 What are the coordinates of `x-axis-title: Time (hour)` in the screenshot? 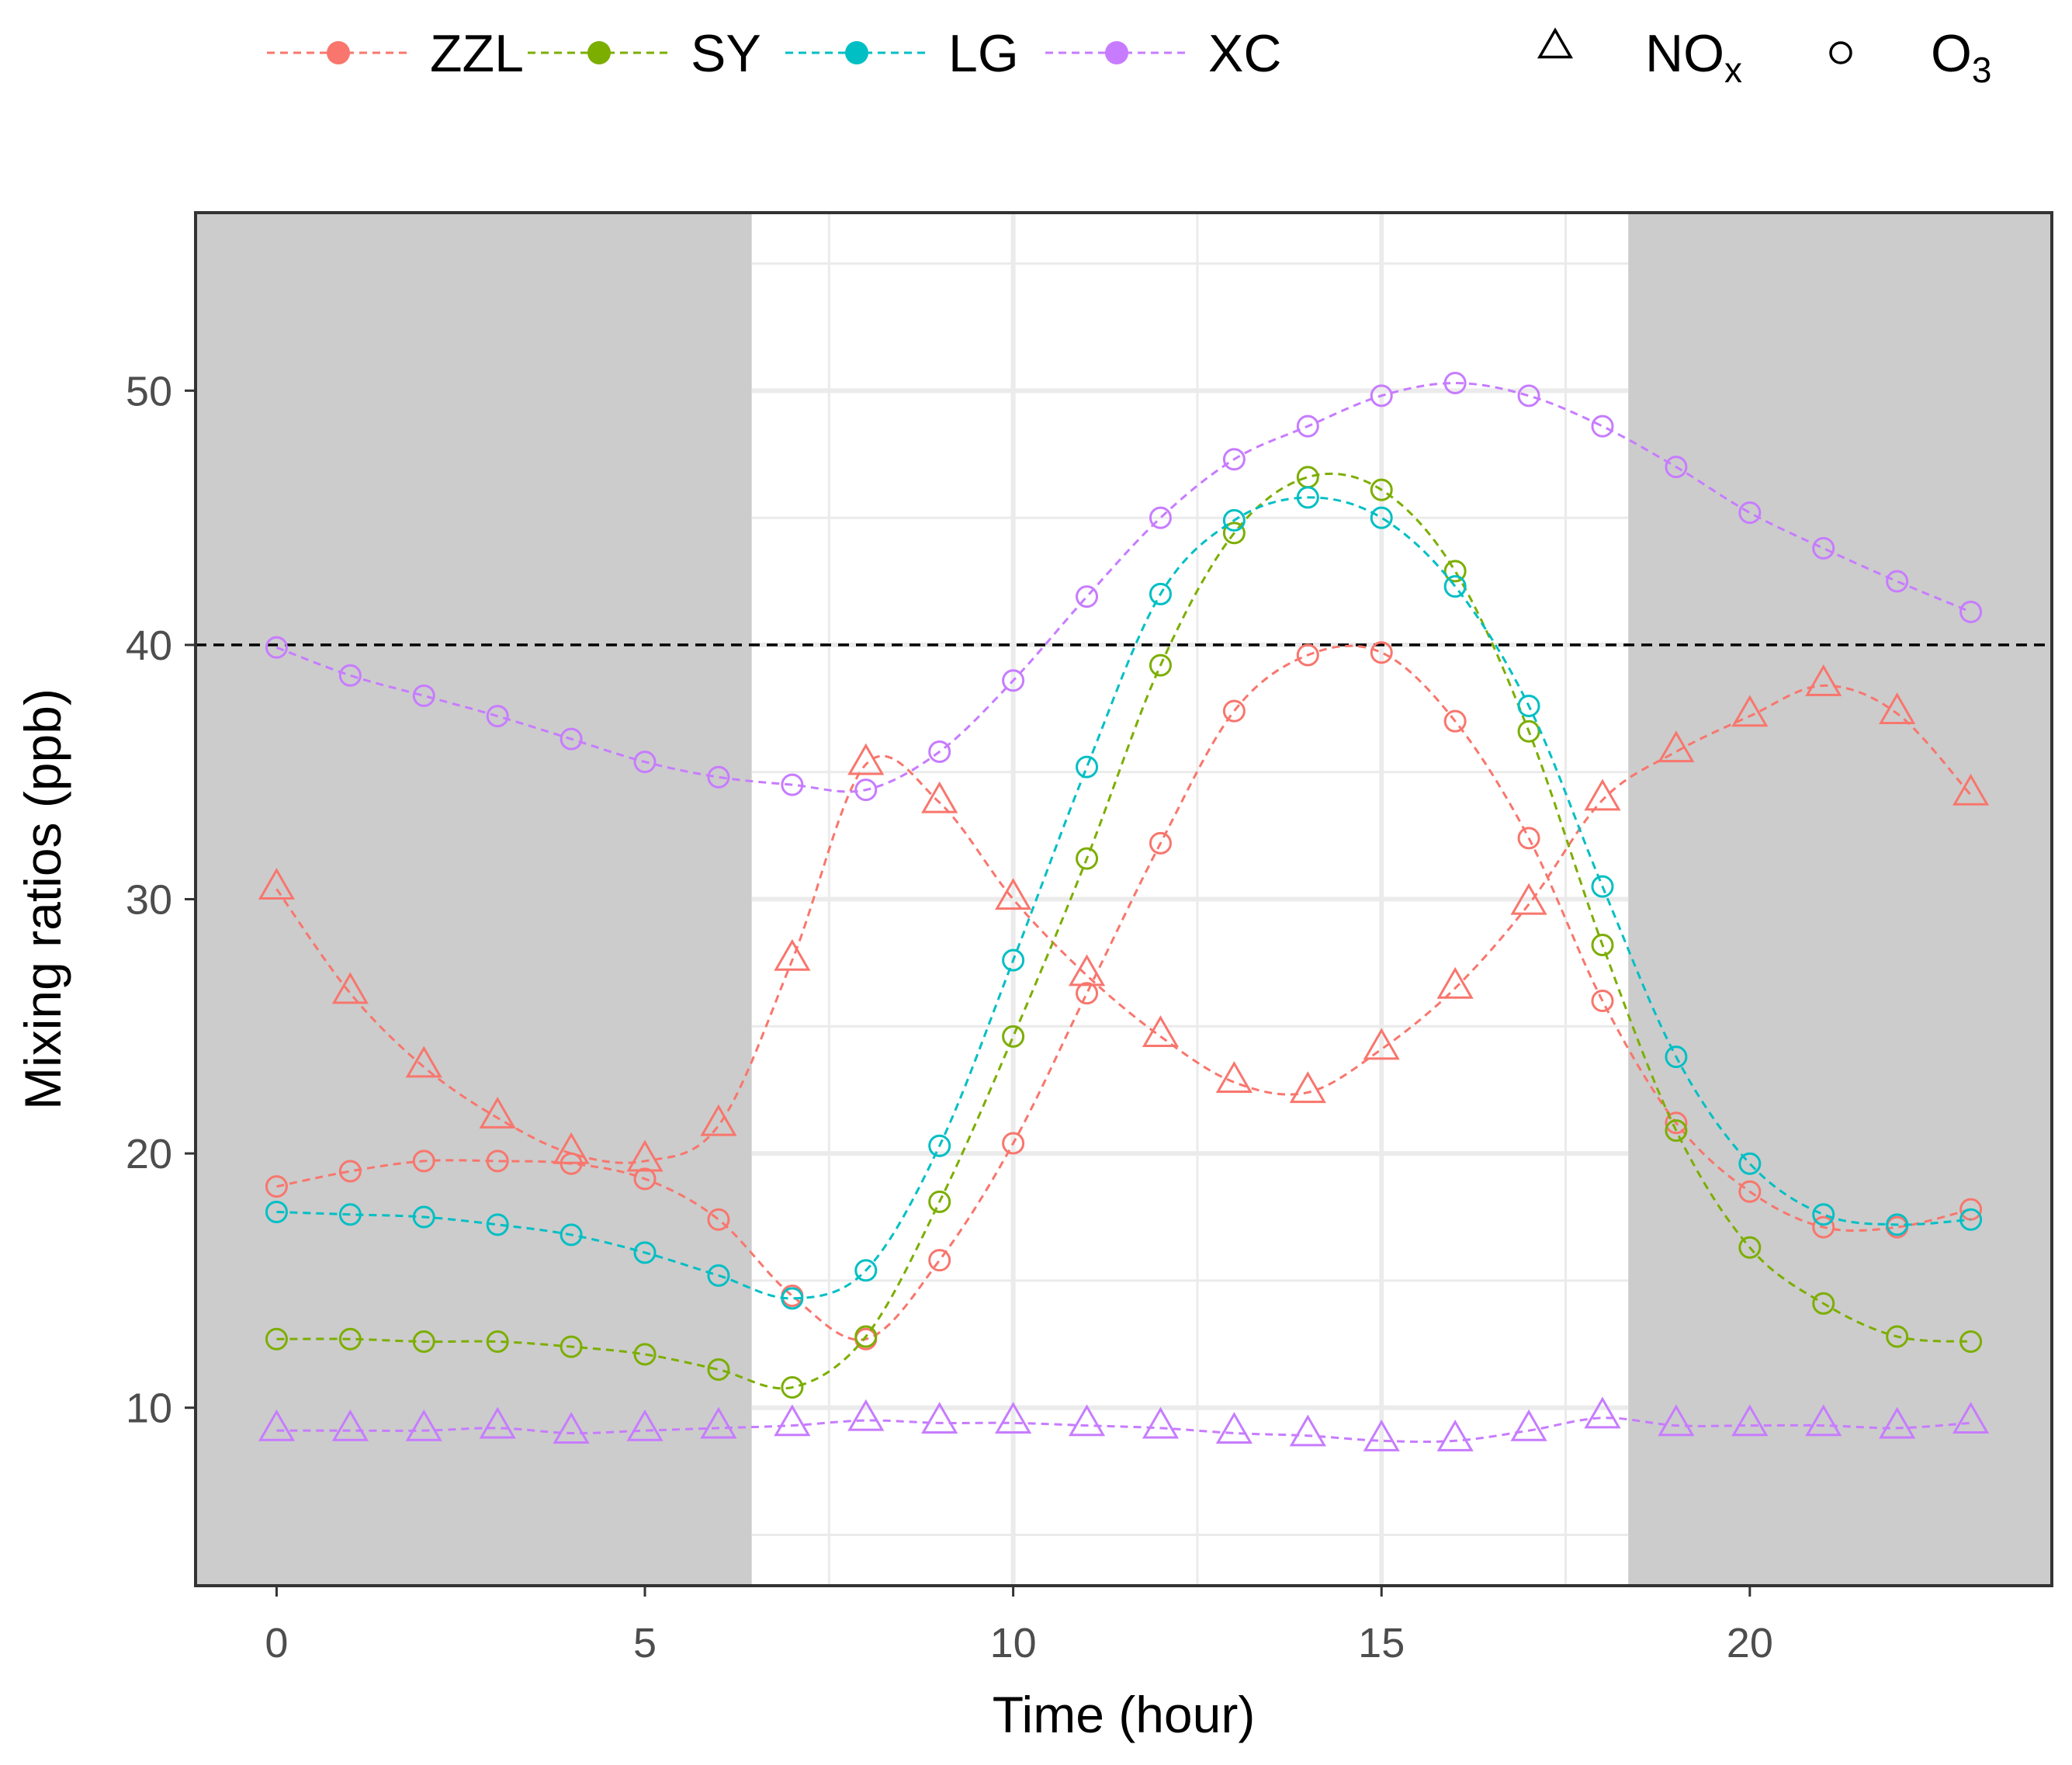 It's located at (1124, 1714).